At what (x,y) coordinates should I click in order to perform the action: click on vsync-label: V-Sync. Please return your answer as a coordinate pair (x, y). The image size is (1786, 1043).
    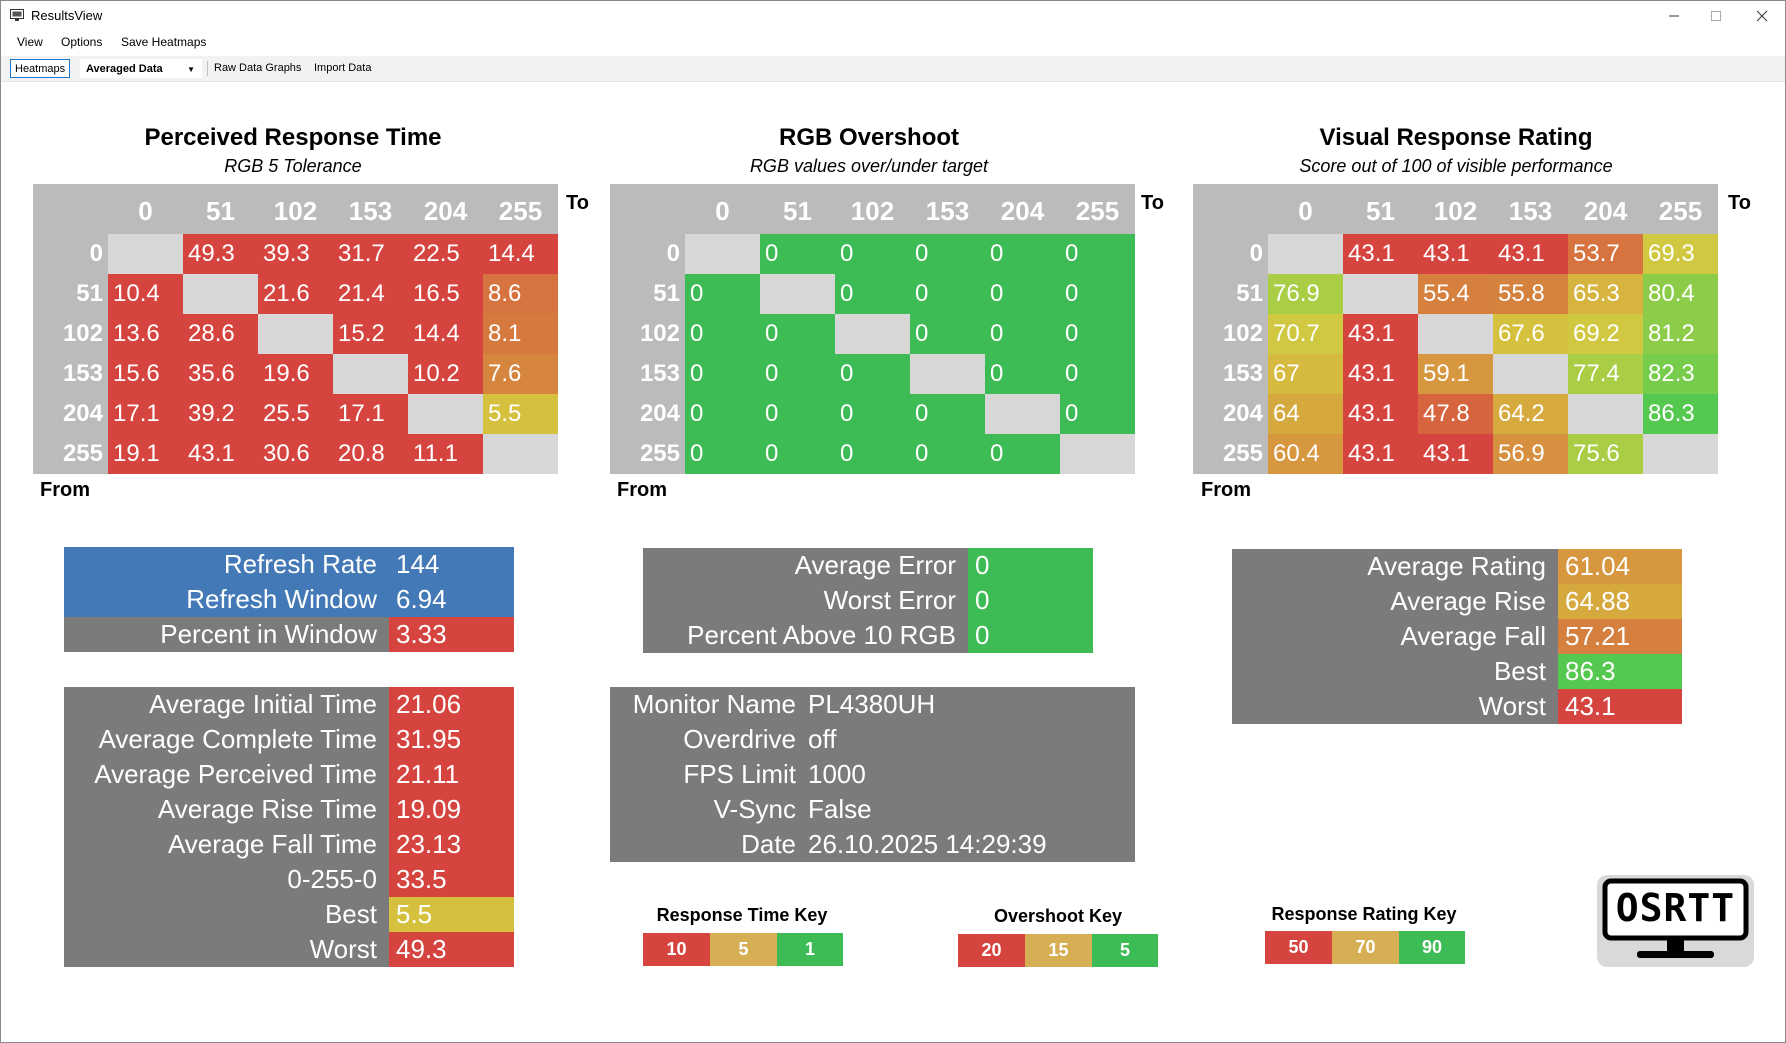
    Looking at the image, I should click on (754, 809).